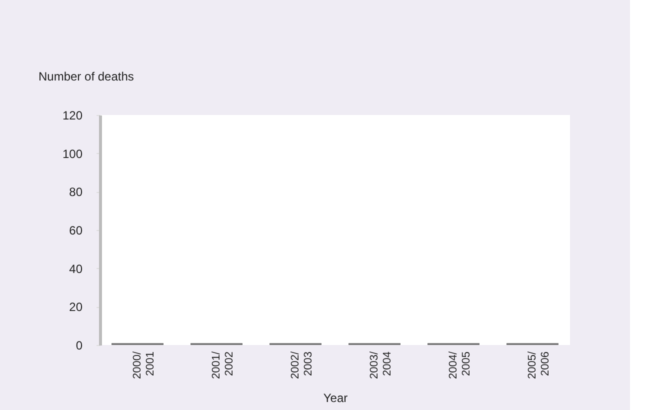 Image resolution: width=651 pixels, height=410 pixels. I want to click on x-tick-label: 2004/2005, so click(459, 365).